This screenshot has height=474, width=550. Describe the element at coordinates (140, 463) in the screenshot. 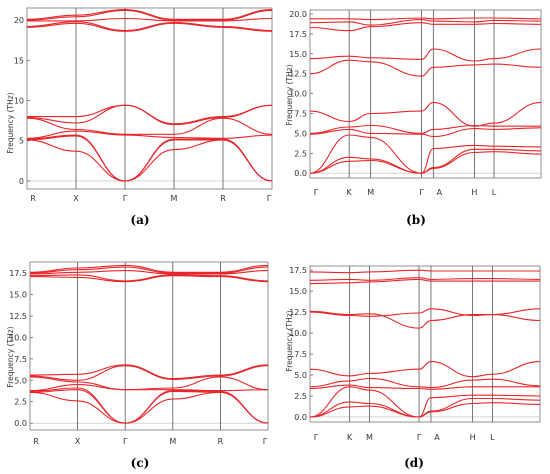

I see `caption-c: (c)` at that location.